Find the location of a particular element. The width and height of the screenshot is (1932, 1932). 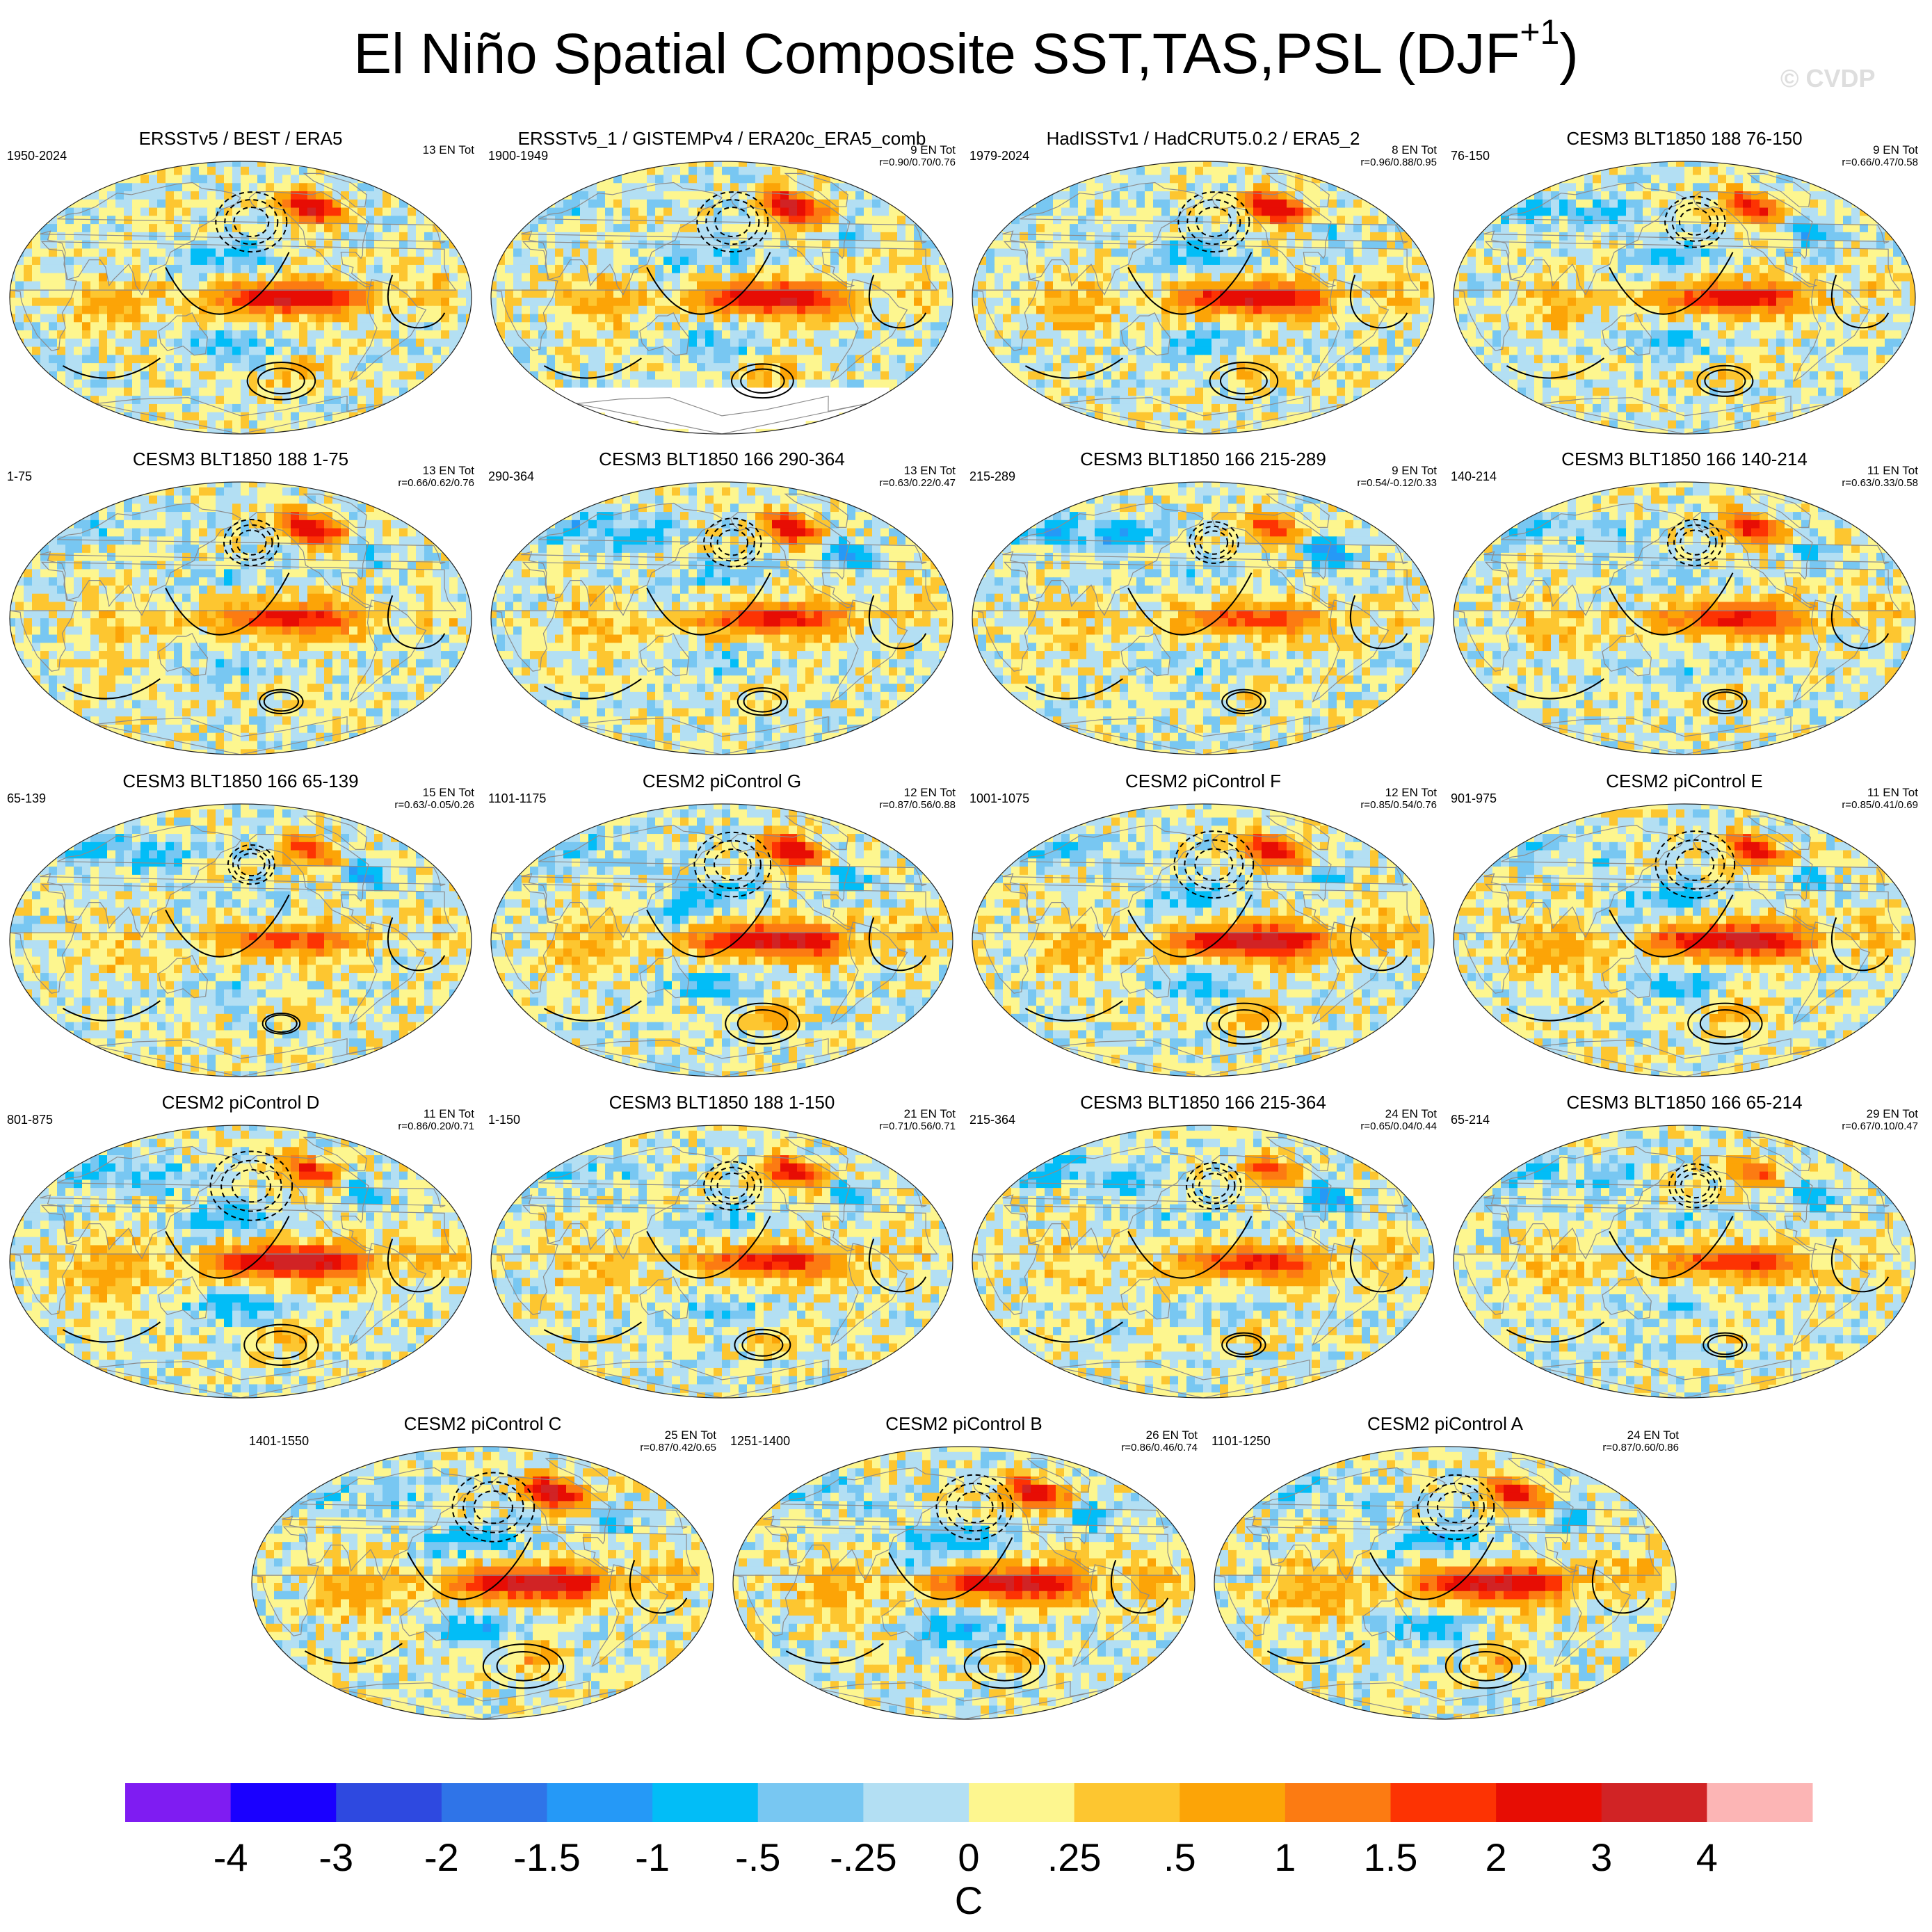

panel-title: HadISSTv1 / HadCRUT5.0.2 / ERA5_2 is located at coordinates (1203, 138).